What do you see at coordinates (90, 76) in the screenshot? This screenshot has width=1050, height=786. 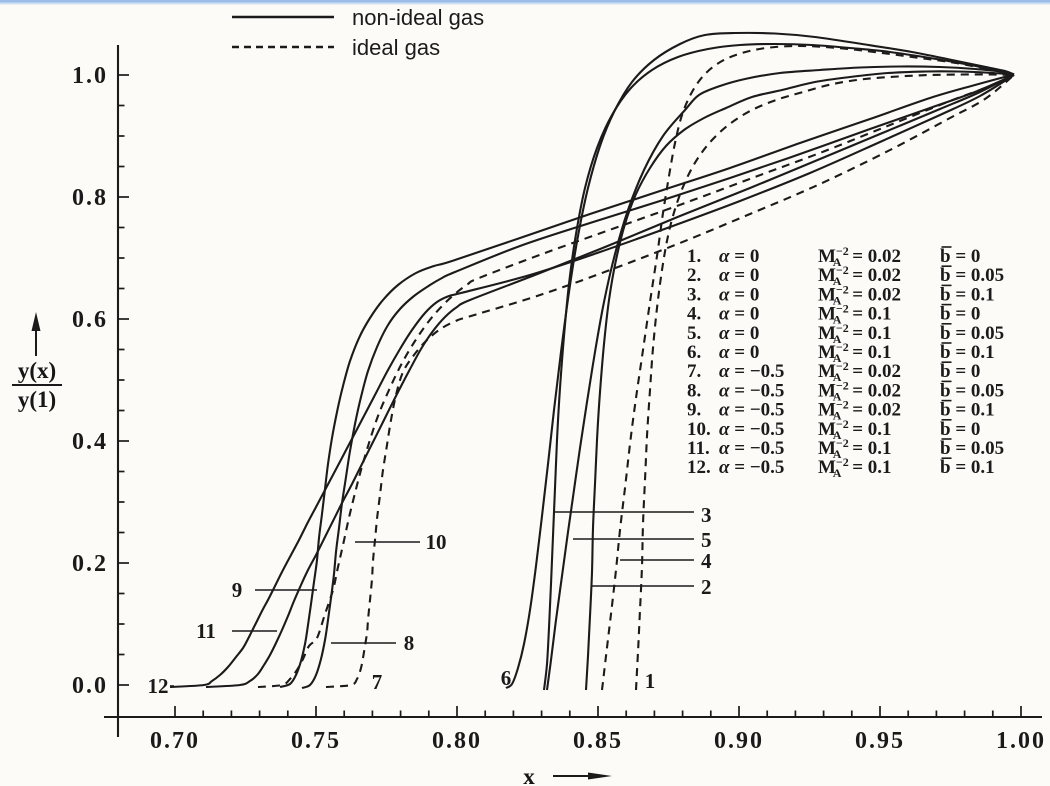 I see `svg-text: 1.0` at bounding box center [90, 76].